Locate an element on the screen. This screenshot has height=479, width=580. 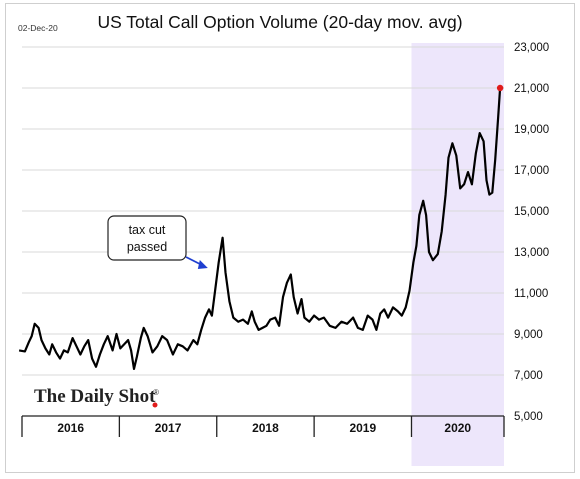
y-tick-label: 19,000 is located at coordinates (531, 130).